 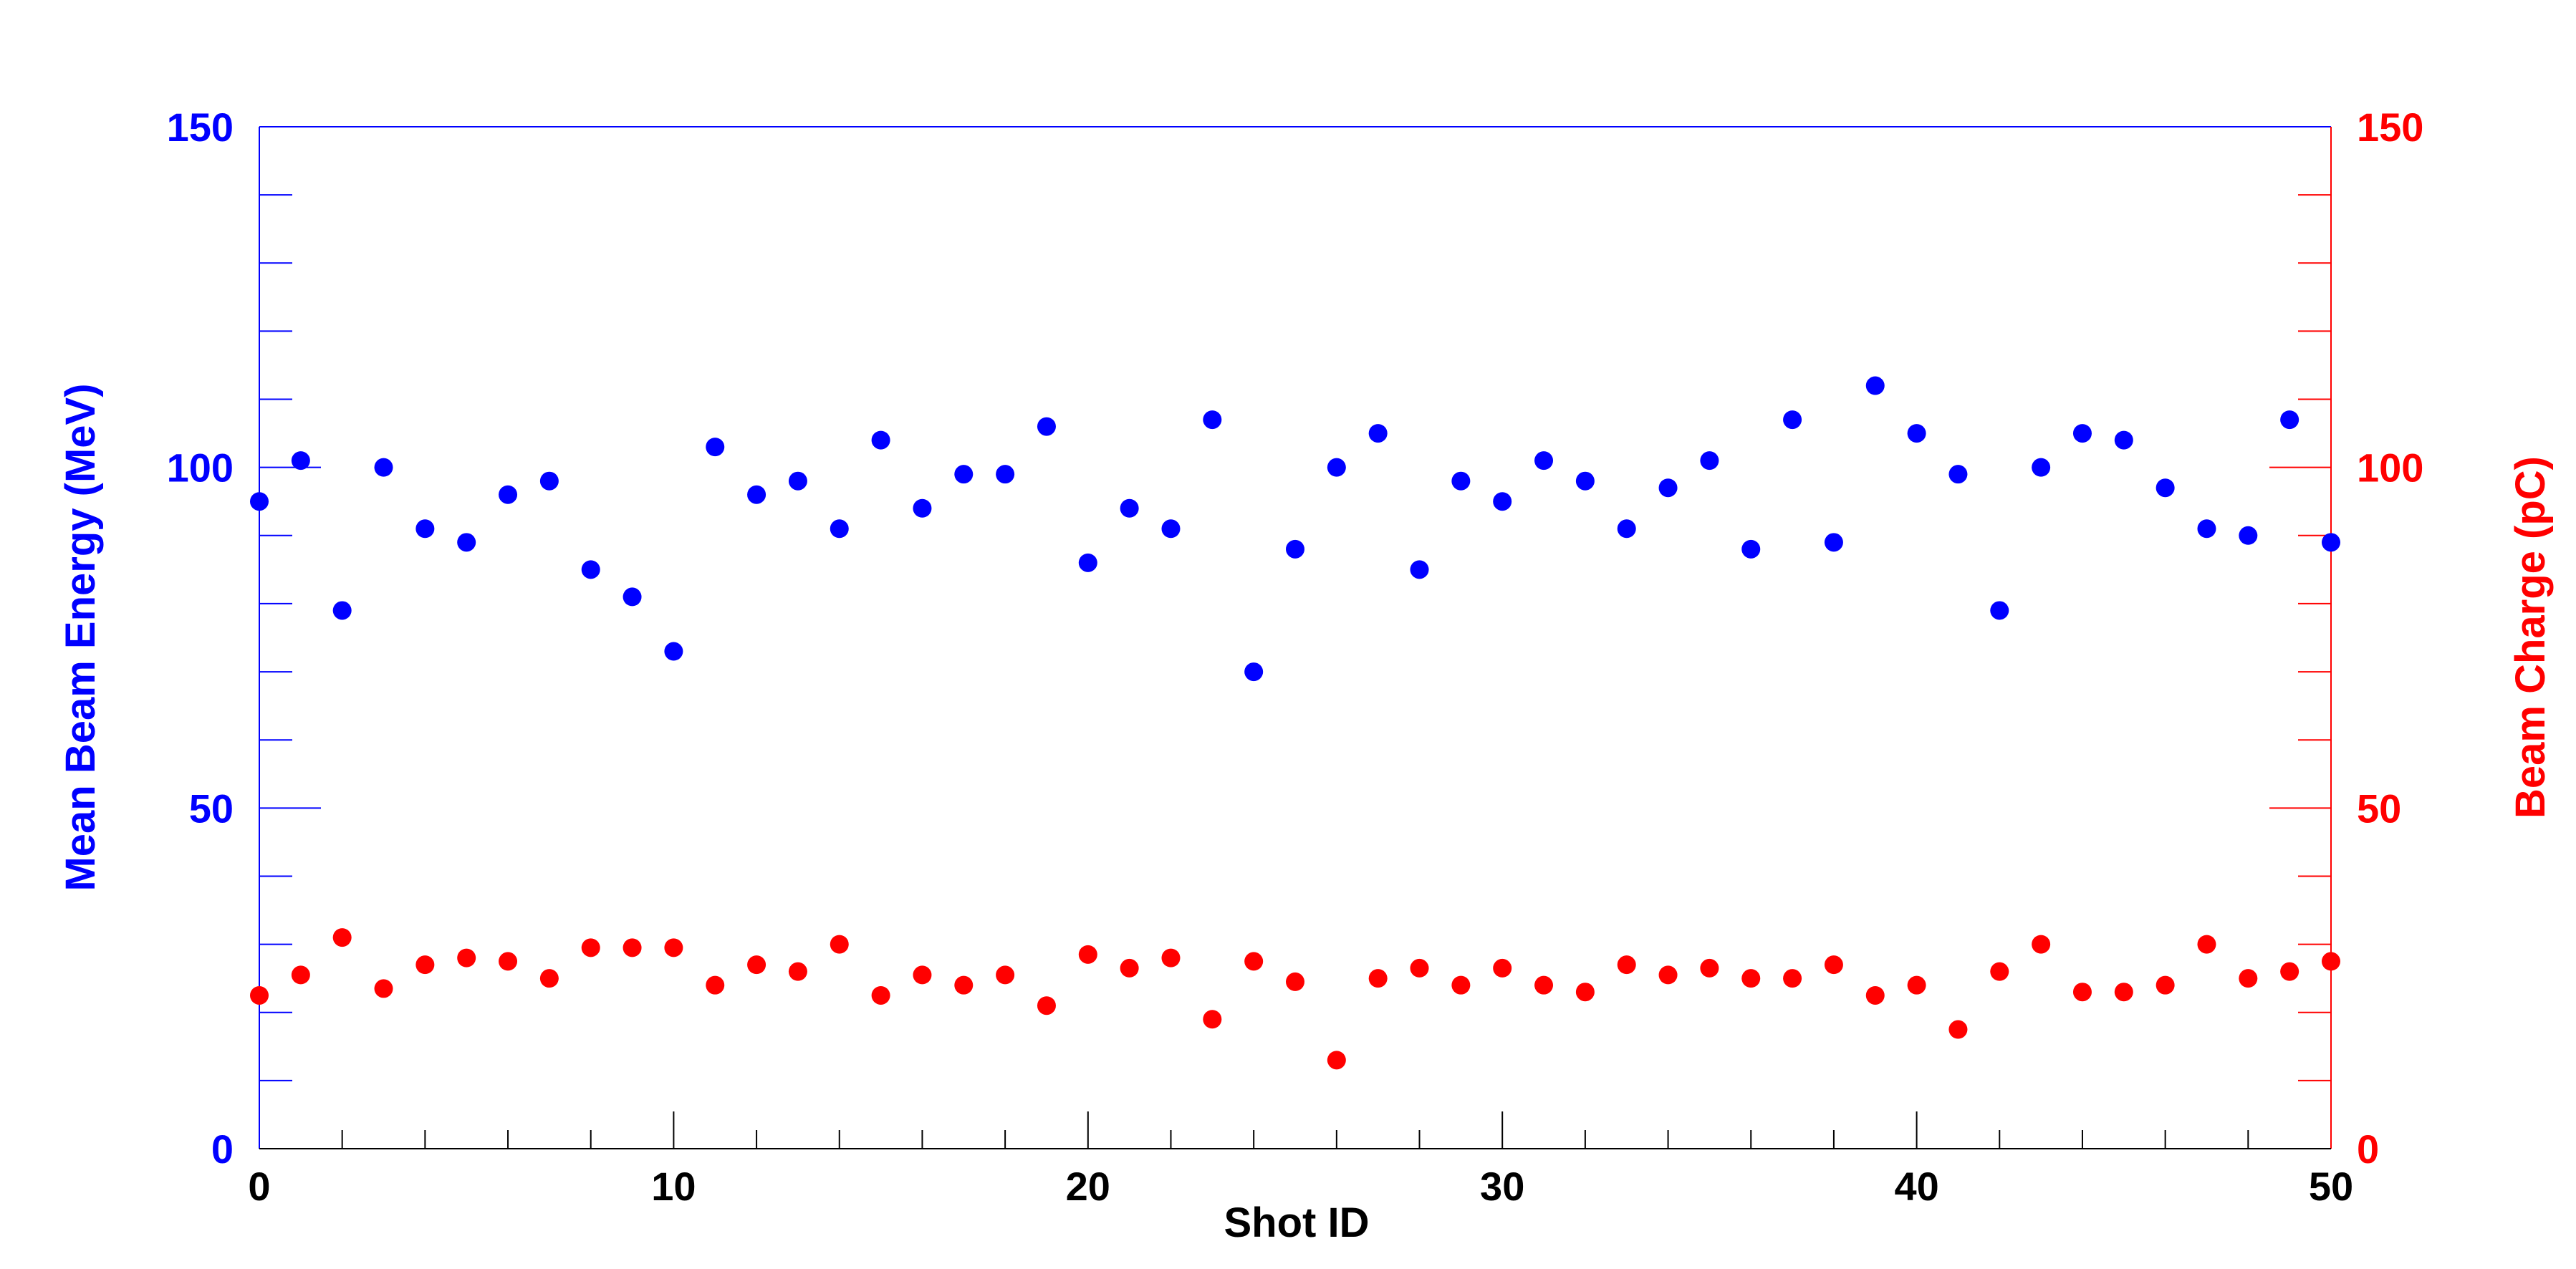 What do you see at coordinates (2390, 127) in the screenshot?
I see `y-right-tick-label: 150` at bounding box center [2390, 127].